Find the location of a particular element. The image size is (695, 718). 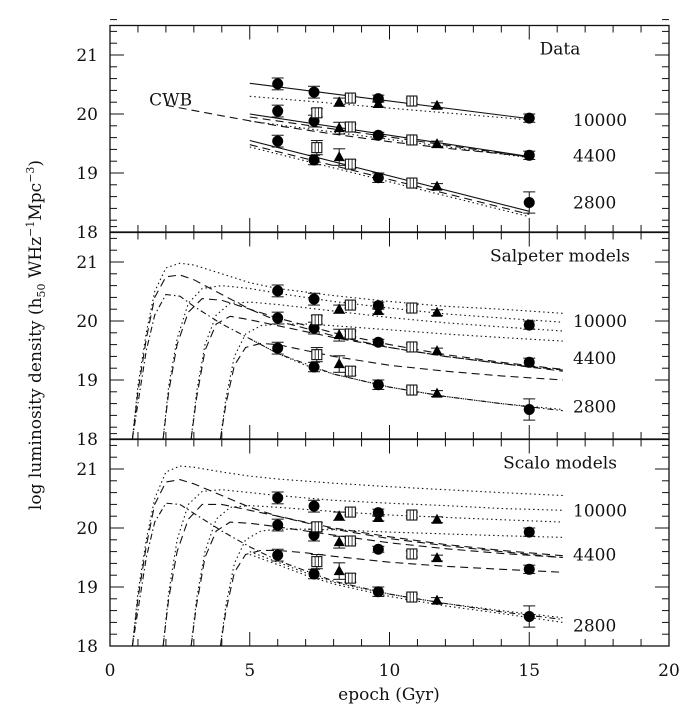

x-tick-label: 5 is located at coordinates (249, 671).